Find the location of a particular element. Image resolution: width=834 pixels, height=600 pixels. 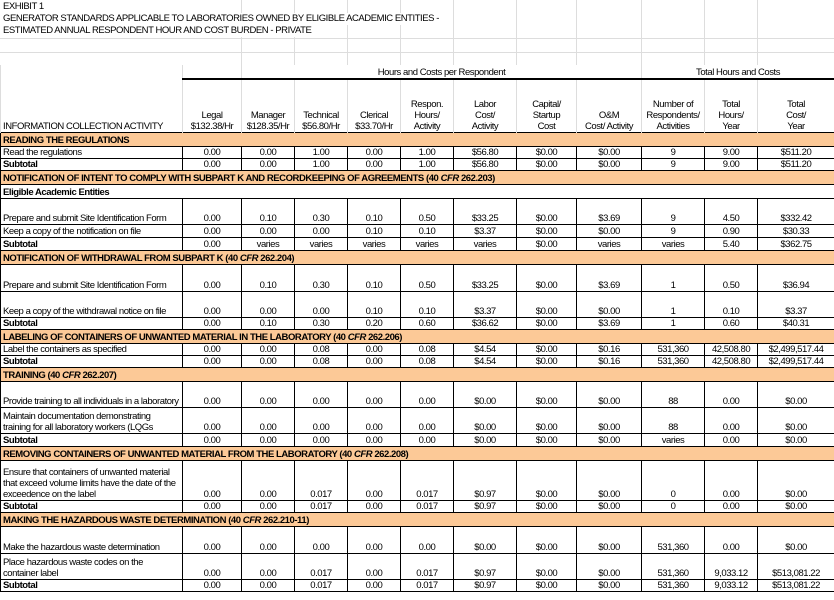

section-title-post: 262.206) is located at coordinates (383, 337).